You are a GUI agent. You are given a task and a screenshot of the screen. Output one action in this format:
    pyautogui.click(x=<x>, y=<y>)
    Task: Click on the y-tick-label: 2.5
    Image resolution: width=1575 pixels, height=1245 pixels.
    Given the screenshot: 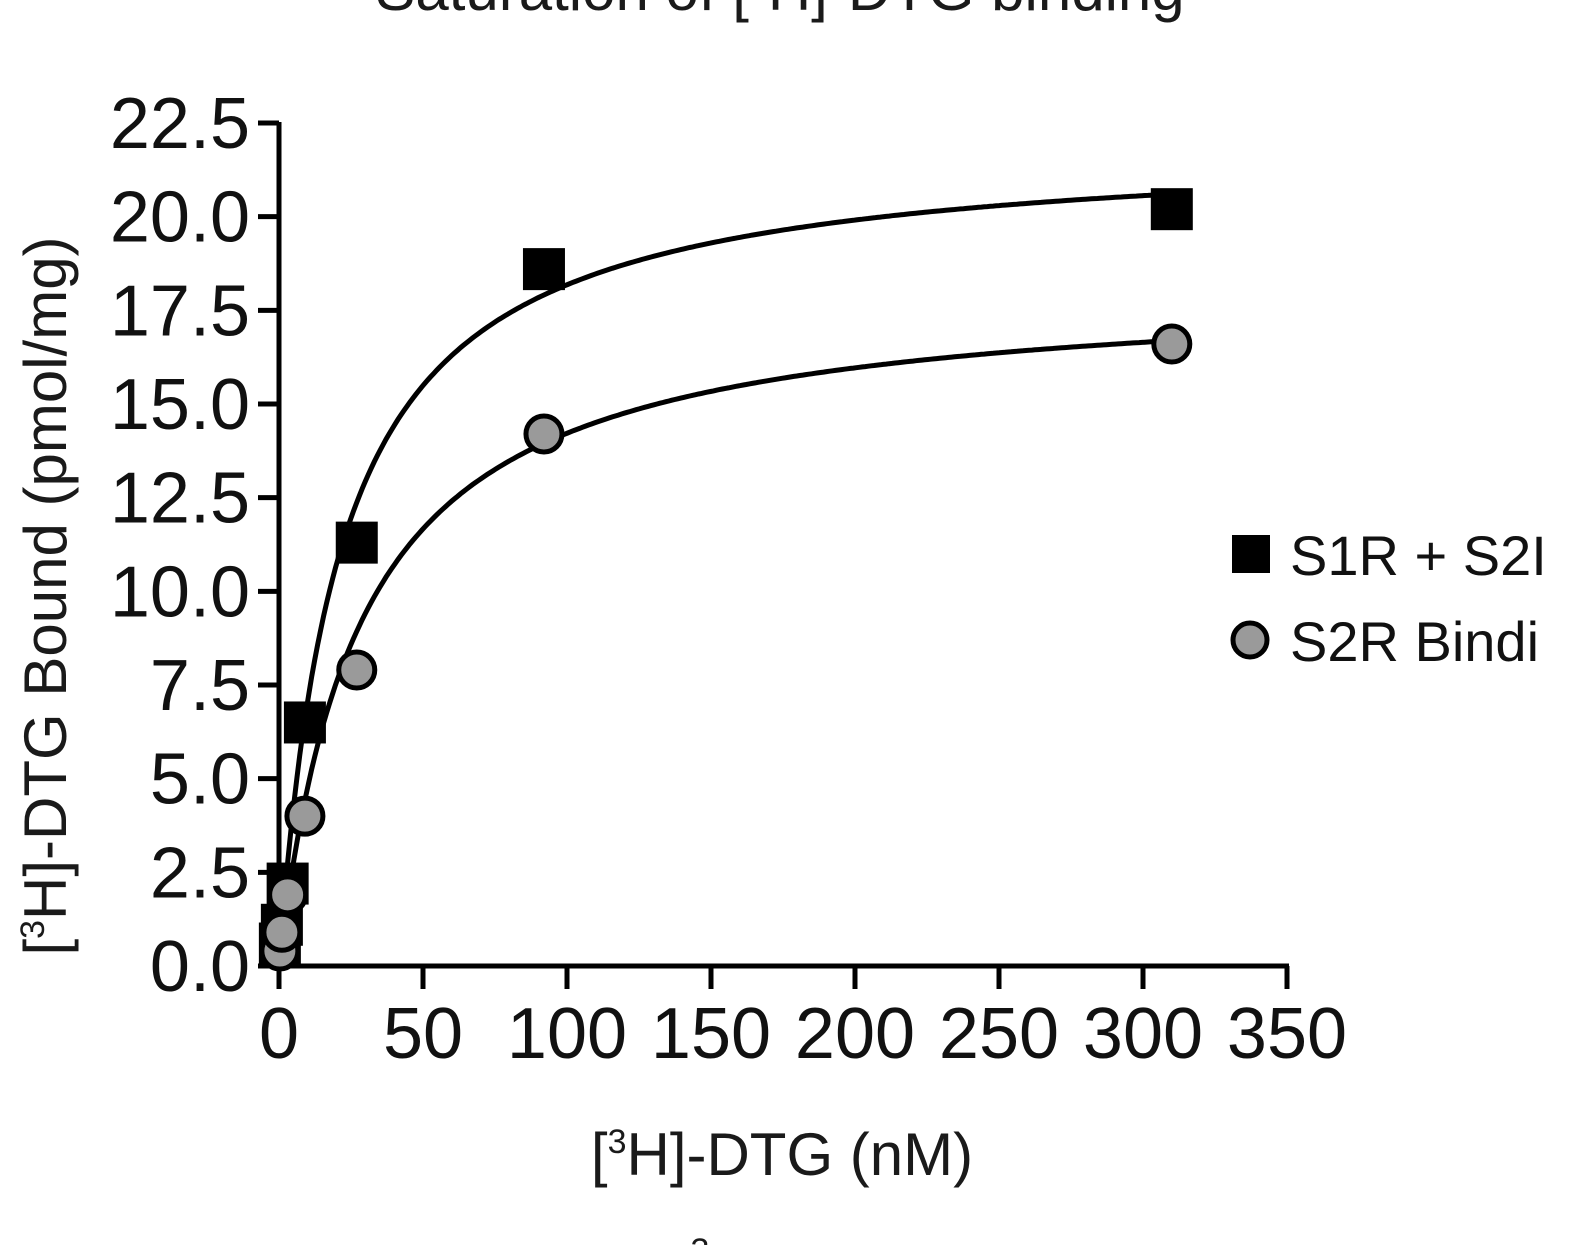 What is the action you would take?
    pyautogui.click(x=200, y=873)
    